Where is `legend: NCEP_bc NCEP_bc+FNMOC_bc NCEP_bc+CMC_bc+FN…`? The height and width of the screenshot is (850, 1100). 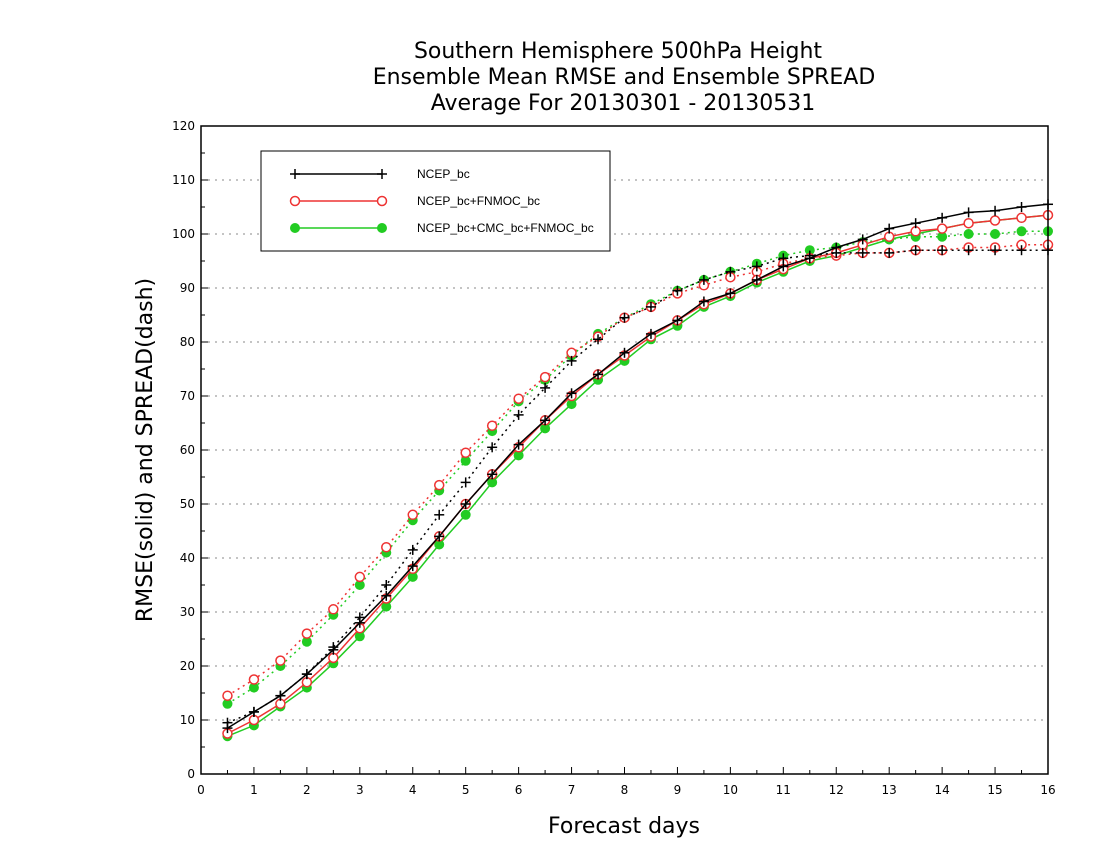
legend: NCEP_bc NCEP_bc+FNMOC_bc NCEP_bc+CMC_bc+FN… is located at coordinates (435, 201).